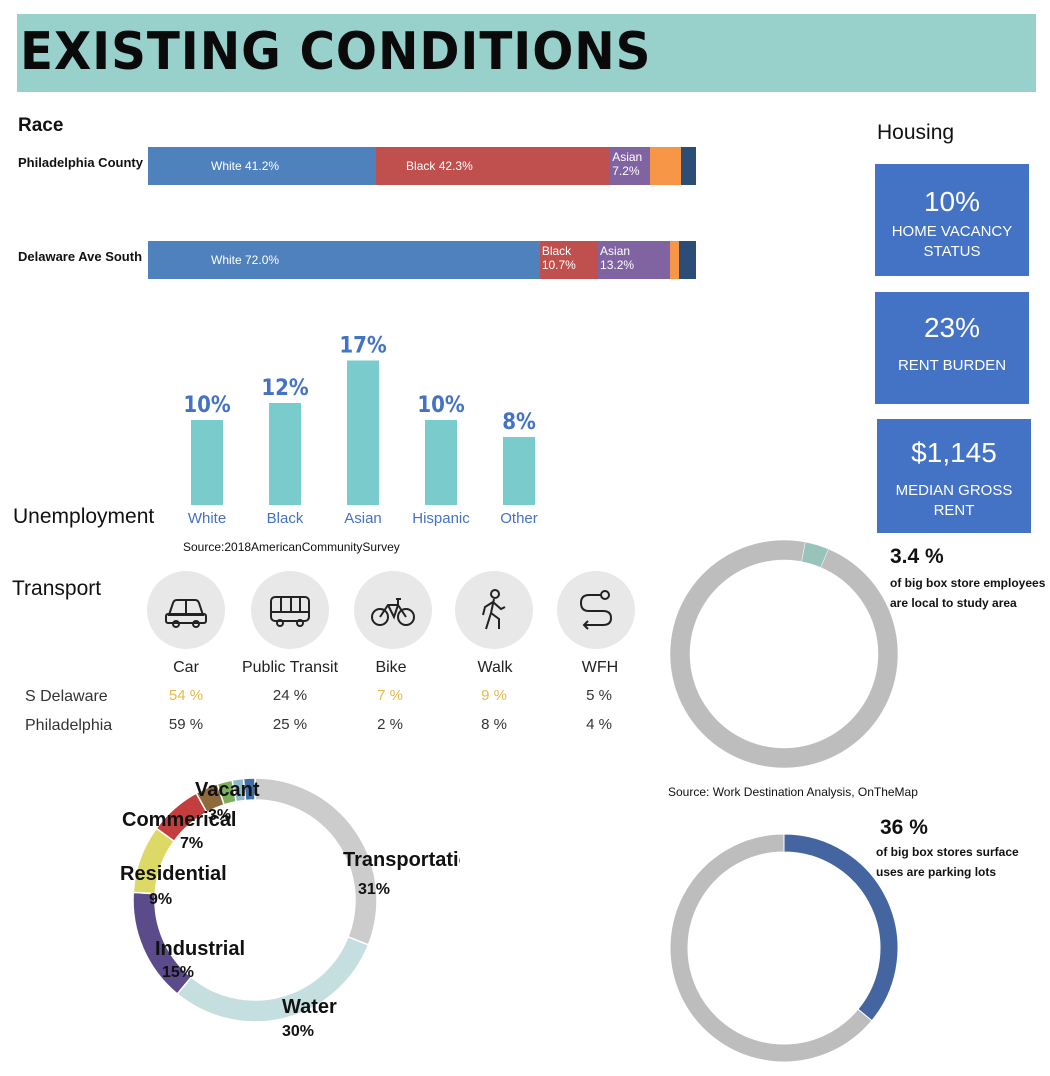  Describe the element at coordinates (200, 949) in the screenshot. I see `landuse-label: Industrial` at that location.